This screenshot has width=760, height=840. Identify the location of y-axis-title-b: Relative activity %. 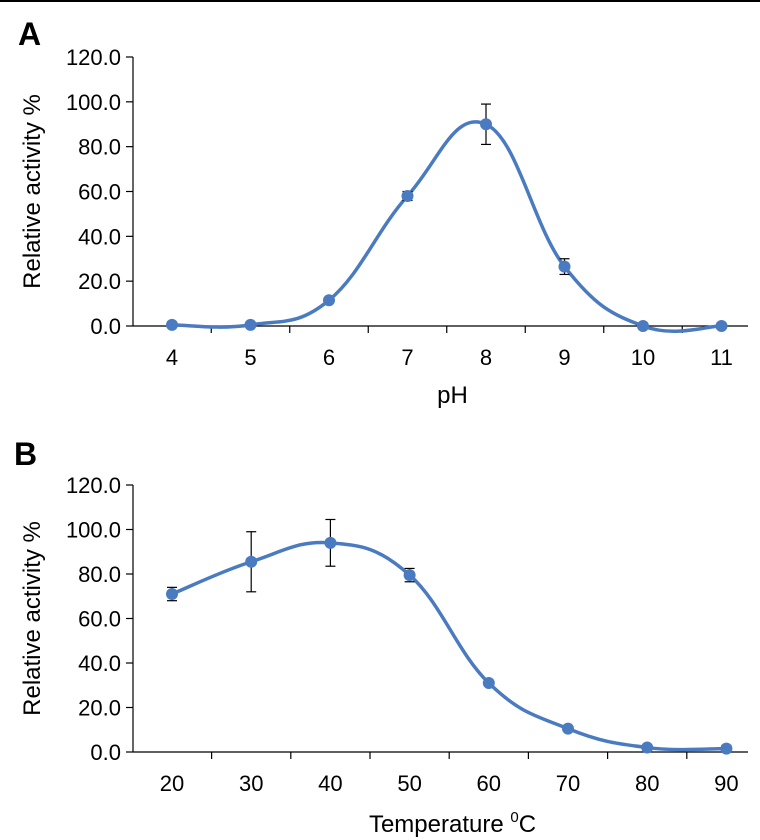
(32, 618).